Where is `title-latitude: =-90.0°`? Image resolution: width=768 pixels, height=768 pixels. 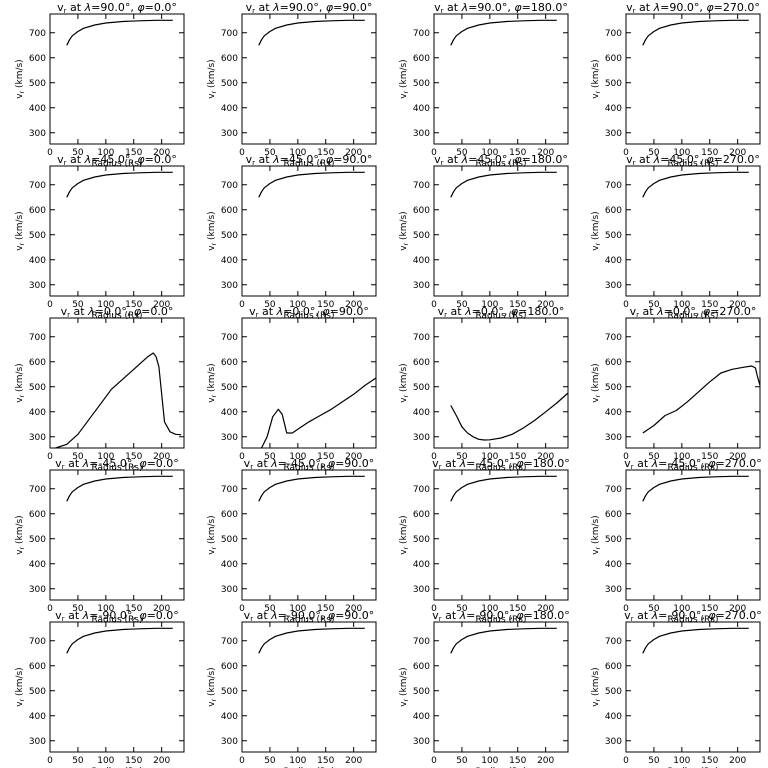
title-latitude: =-90.0° is located at coordinates (679, 615).